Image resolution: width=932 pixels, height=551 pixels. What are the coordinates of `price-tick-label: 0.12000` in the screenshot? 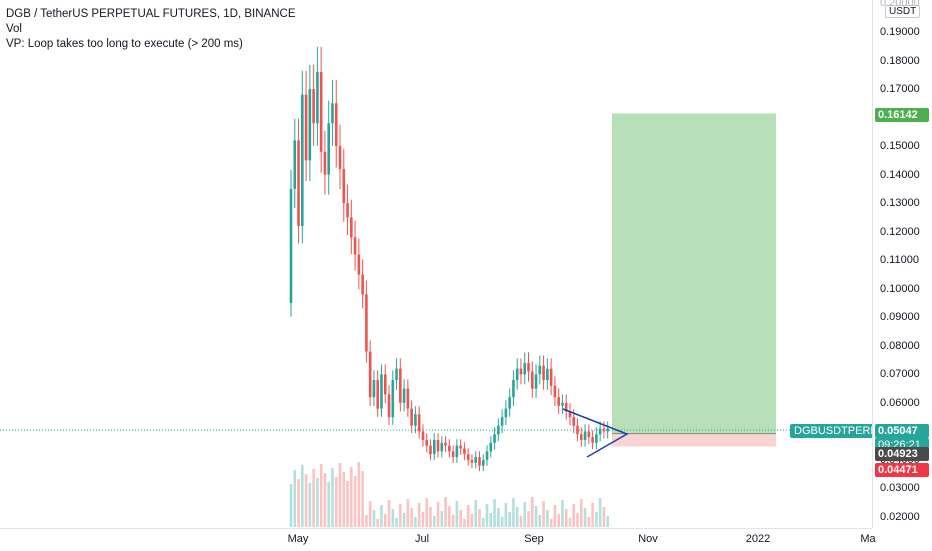 It's located at (900, 231).